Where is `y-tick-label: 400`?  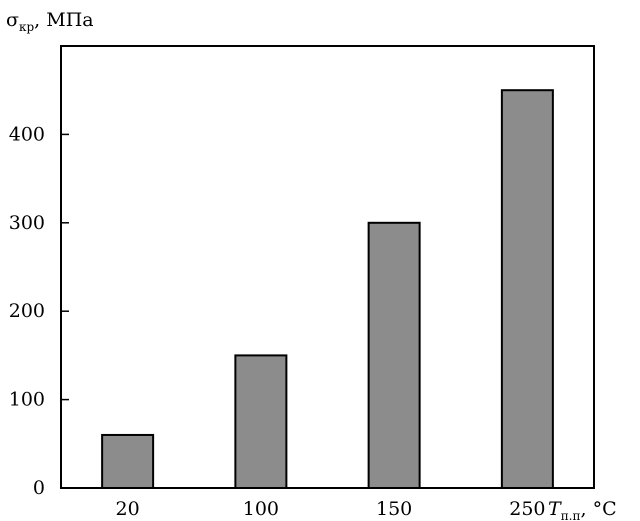
y-tick-label: 400 is located at coordinates (27, 134).